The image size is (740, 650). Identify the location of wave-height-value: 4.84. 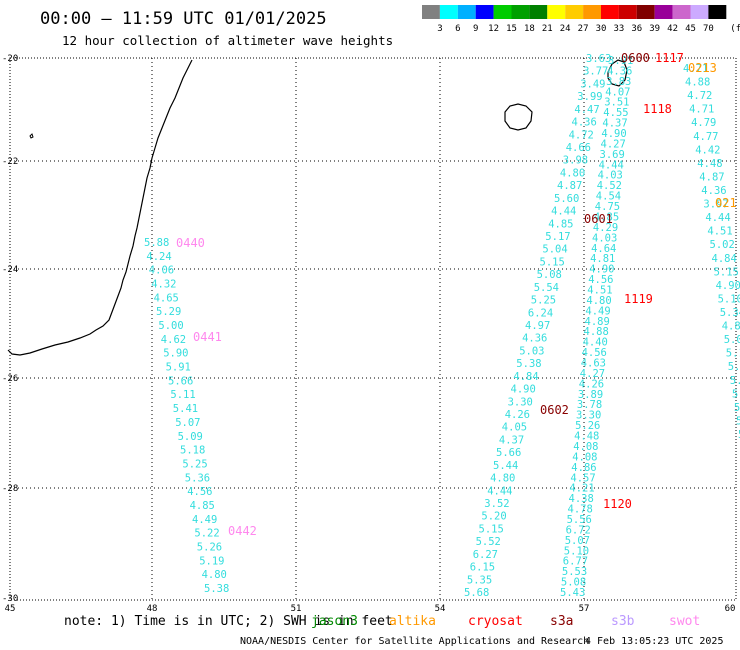
(525, 377).